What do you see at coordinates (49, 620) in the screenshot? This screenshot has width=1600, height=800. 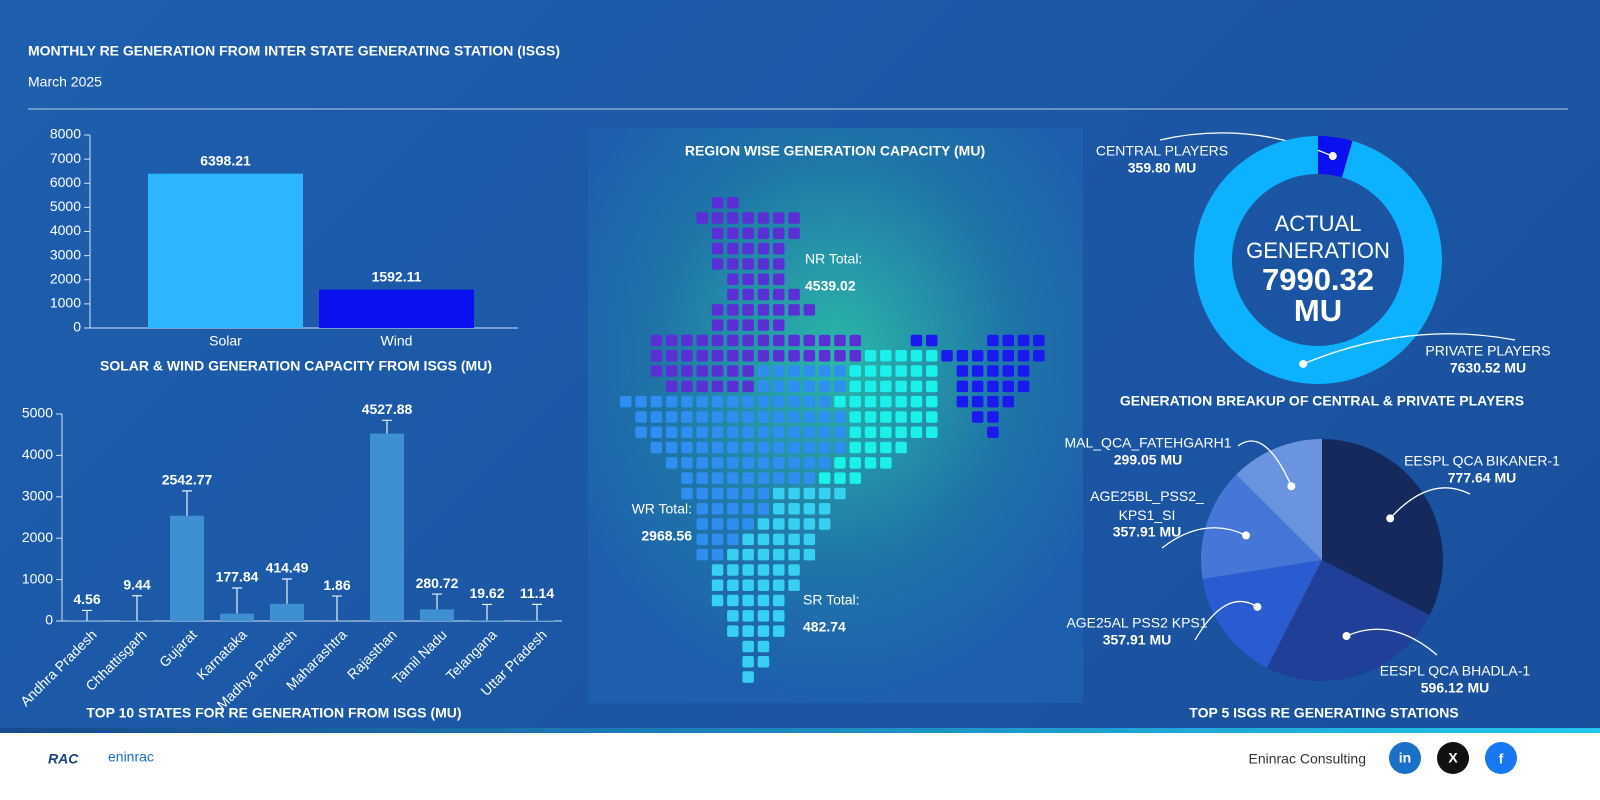 I see `y-tick-label: 0` at bounding box center [49, 620].